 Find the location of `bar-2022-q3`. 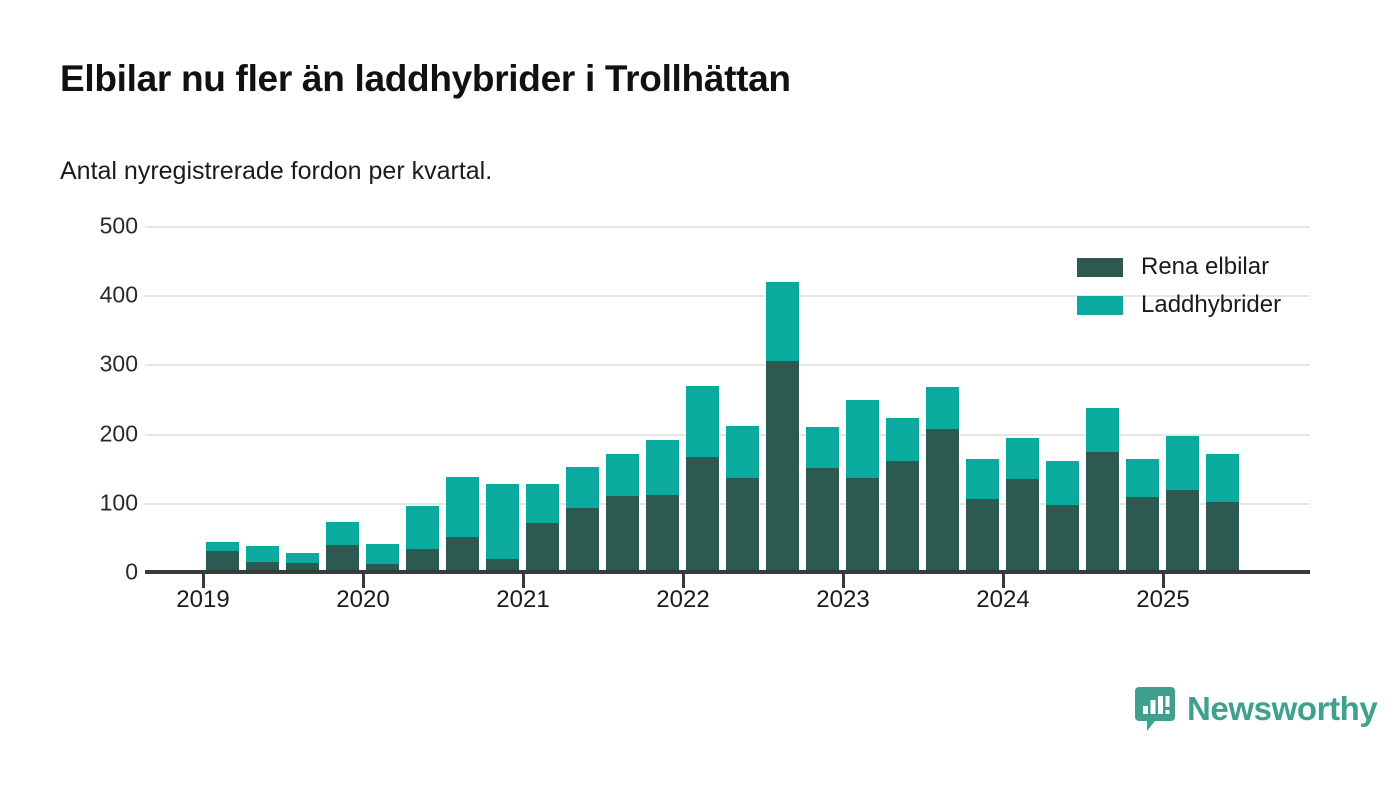

bar-2022-q3 is located at coordinates (782, 427).